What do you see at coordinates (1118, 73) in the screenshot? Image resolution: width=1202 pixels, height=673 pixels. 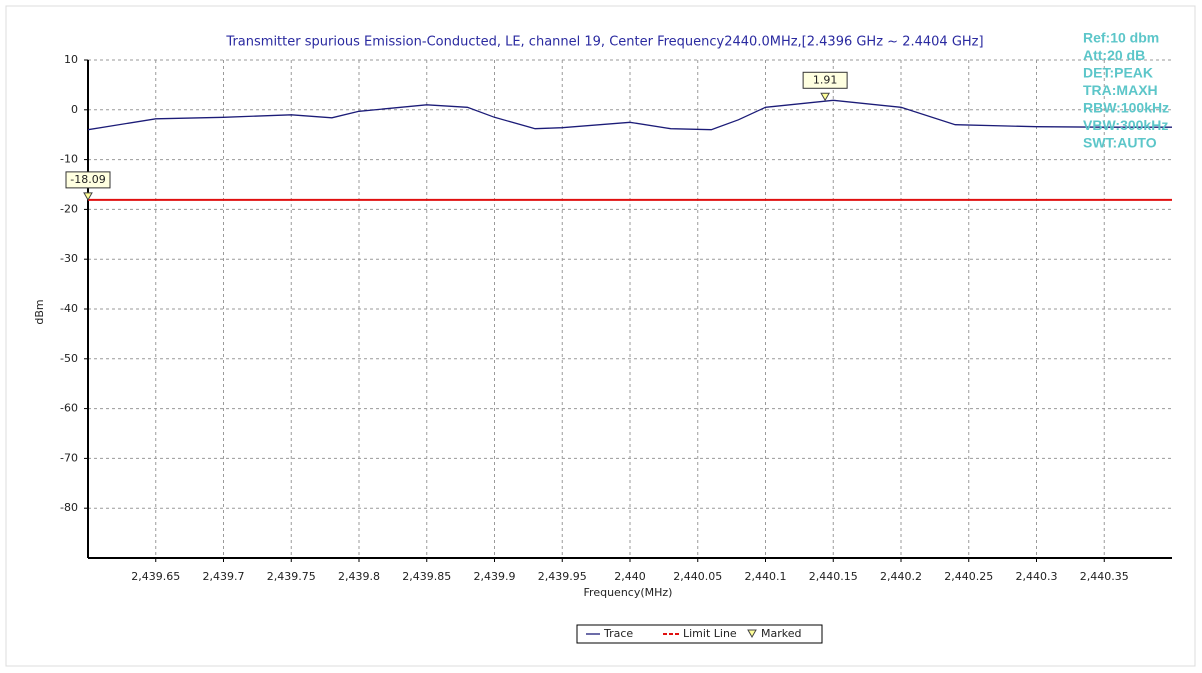 I see `instrument-setting: DET:PEAK` at bounding box center [1118, 73].